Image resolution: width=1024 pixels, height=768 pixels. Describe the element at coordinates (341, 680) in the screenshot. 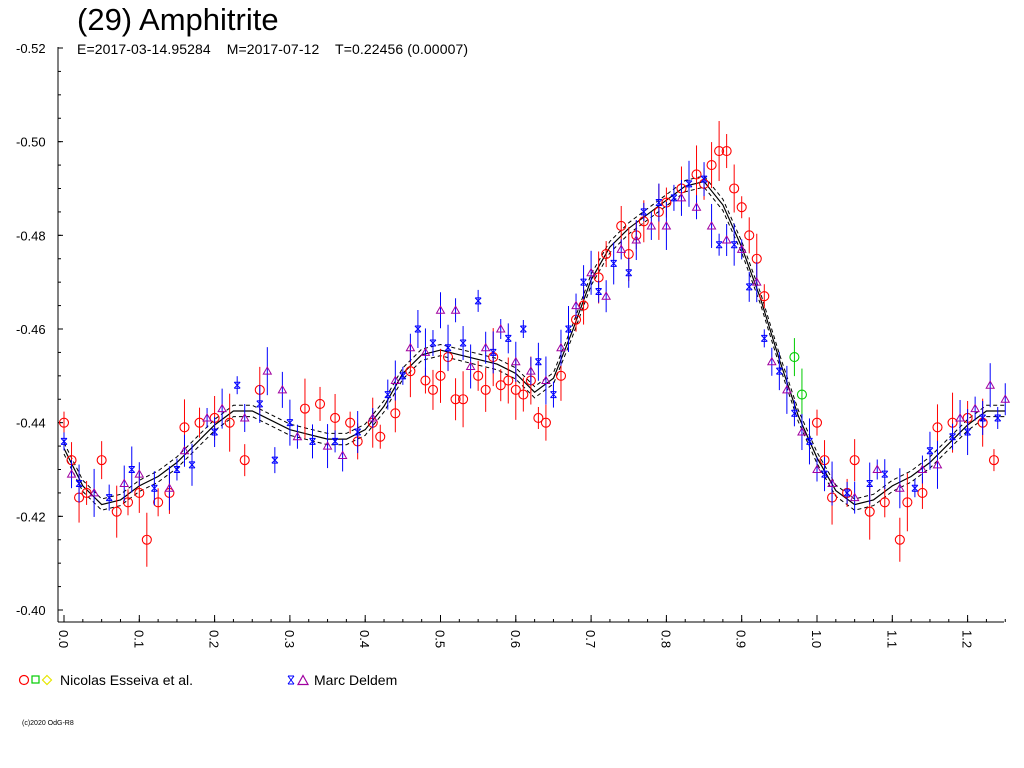

I see `legend-item-deldem: Marc Deldem` at that location.